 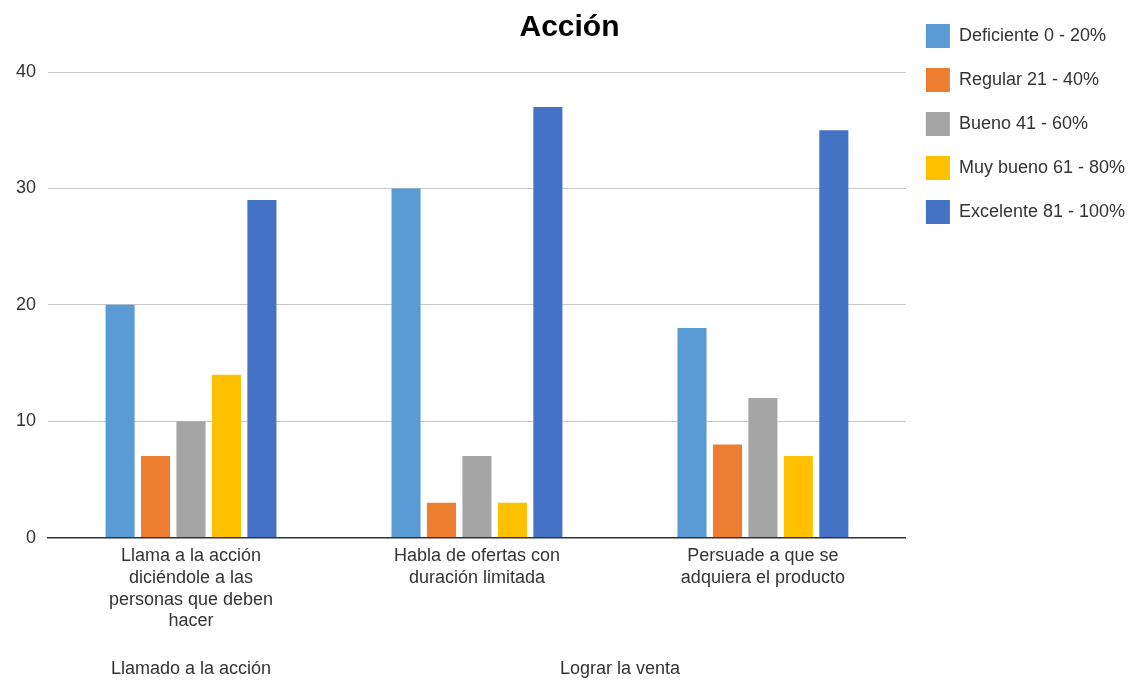 I want to click on x-tick-label: Habla de ofertas con duración limitada, so click(x=477, y=566).